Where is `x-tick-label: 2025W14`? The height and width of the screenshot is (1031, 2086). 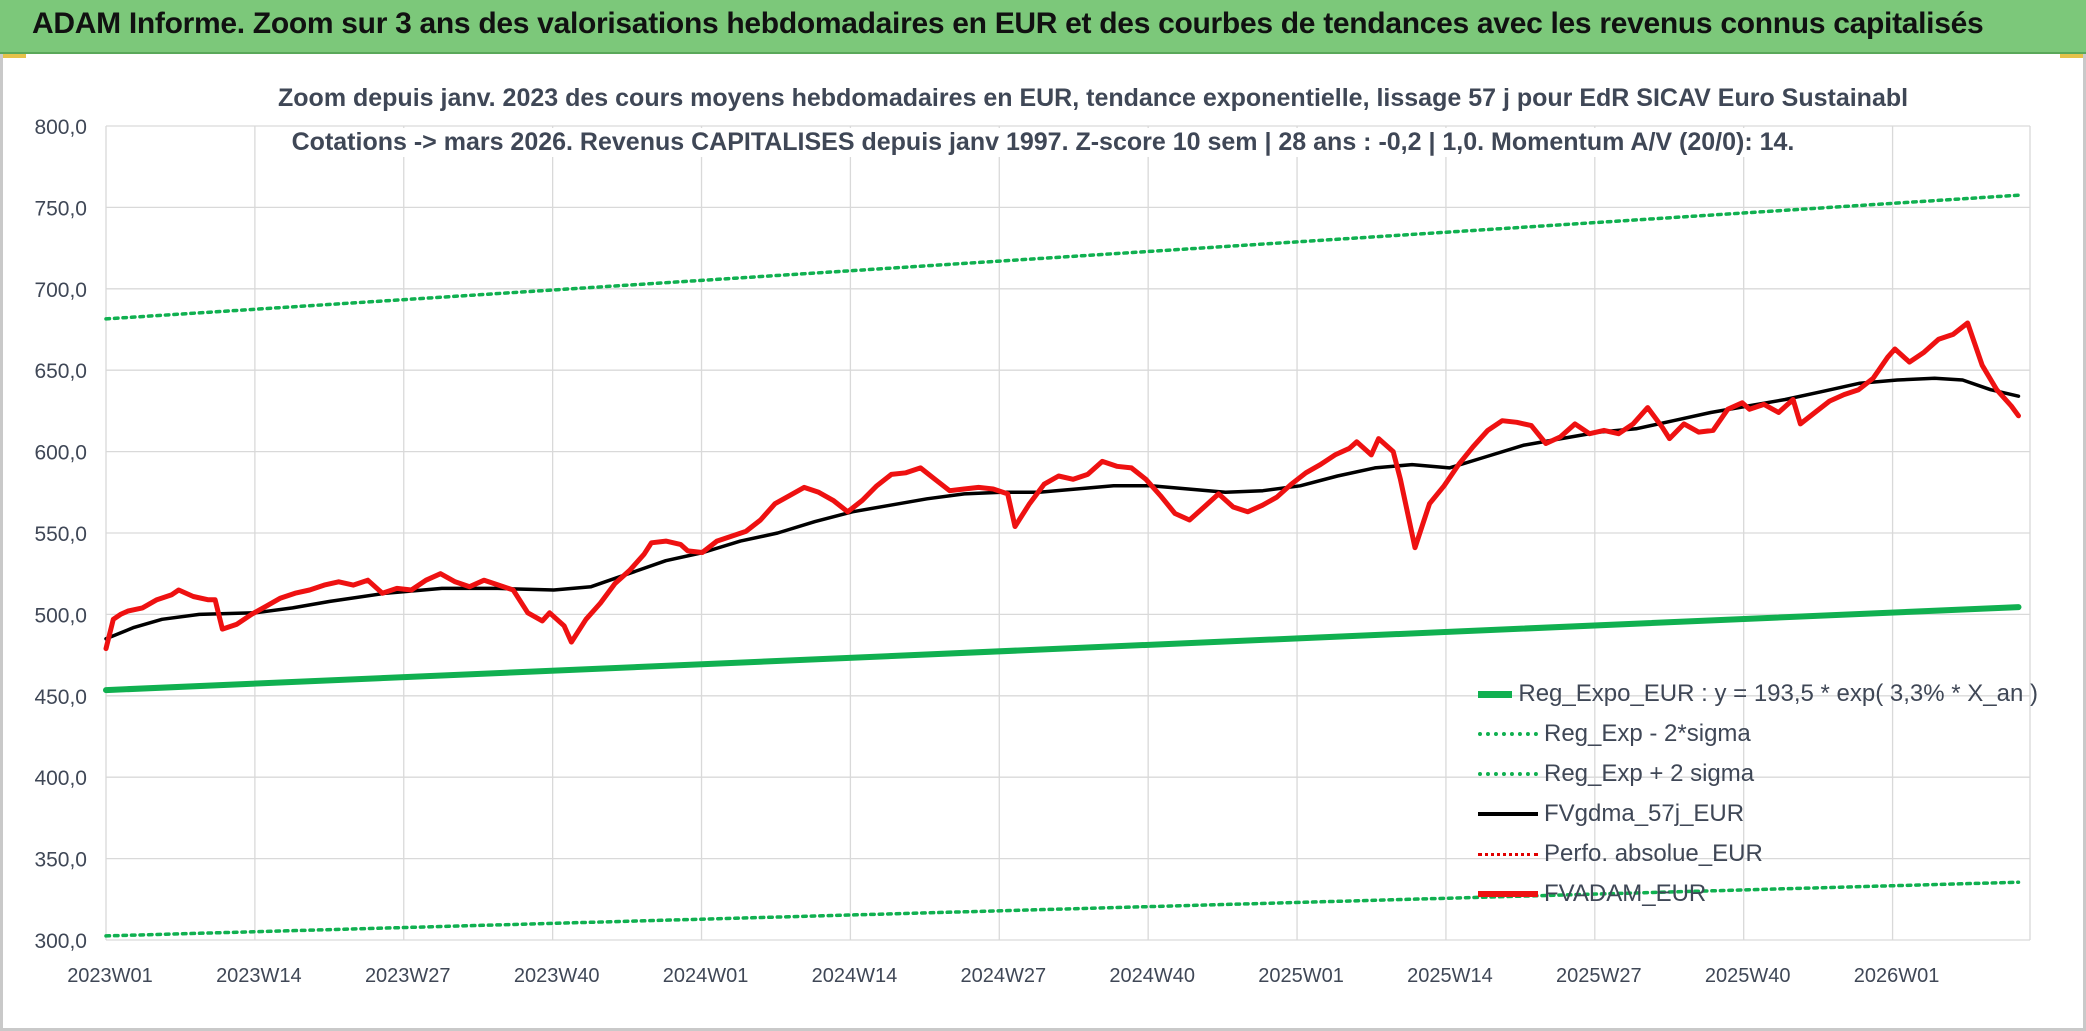 x-tick-label: 2025W14 is located at coordinates (1450, 976).